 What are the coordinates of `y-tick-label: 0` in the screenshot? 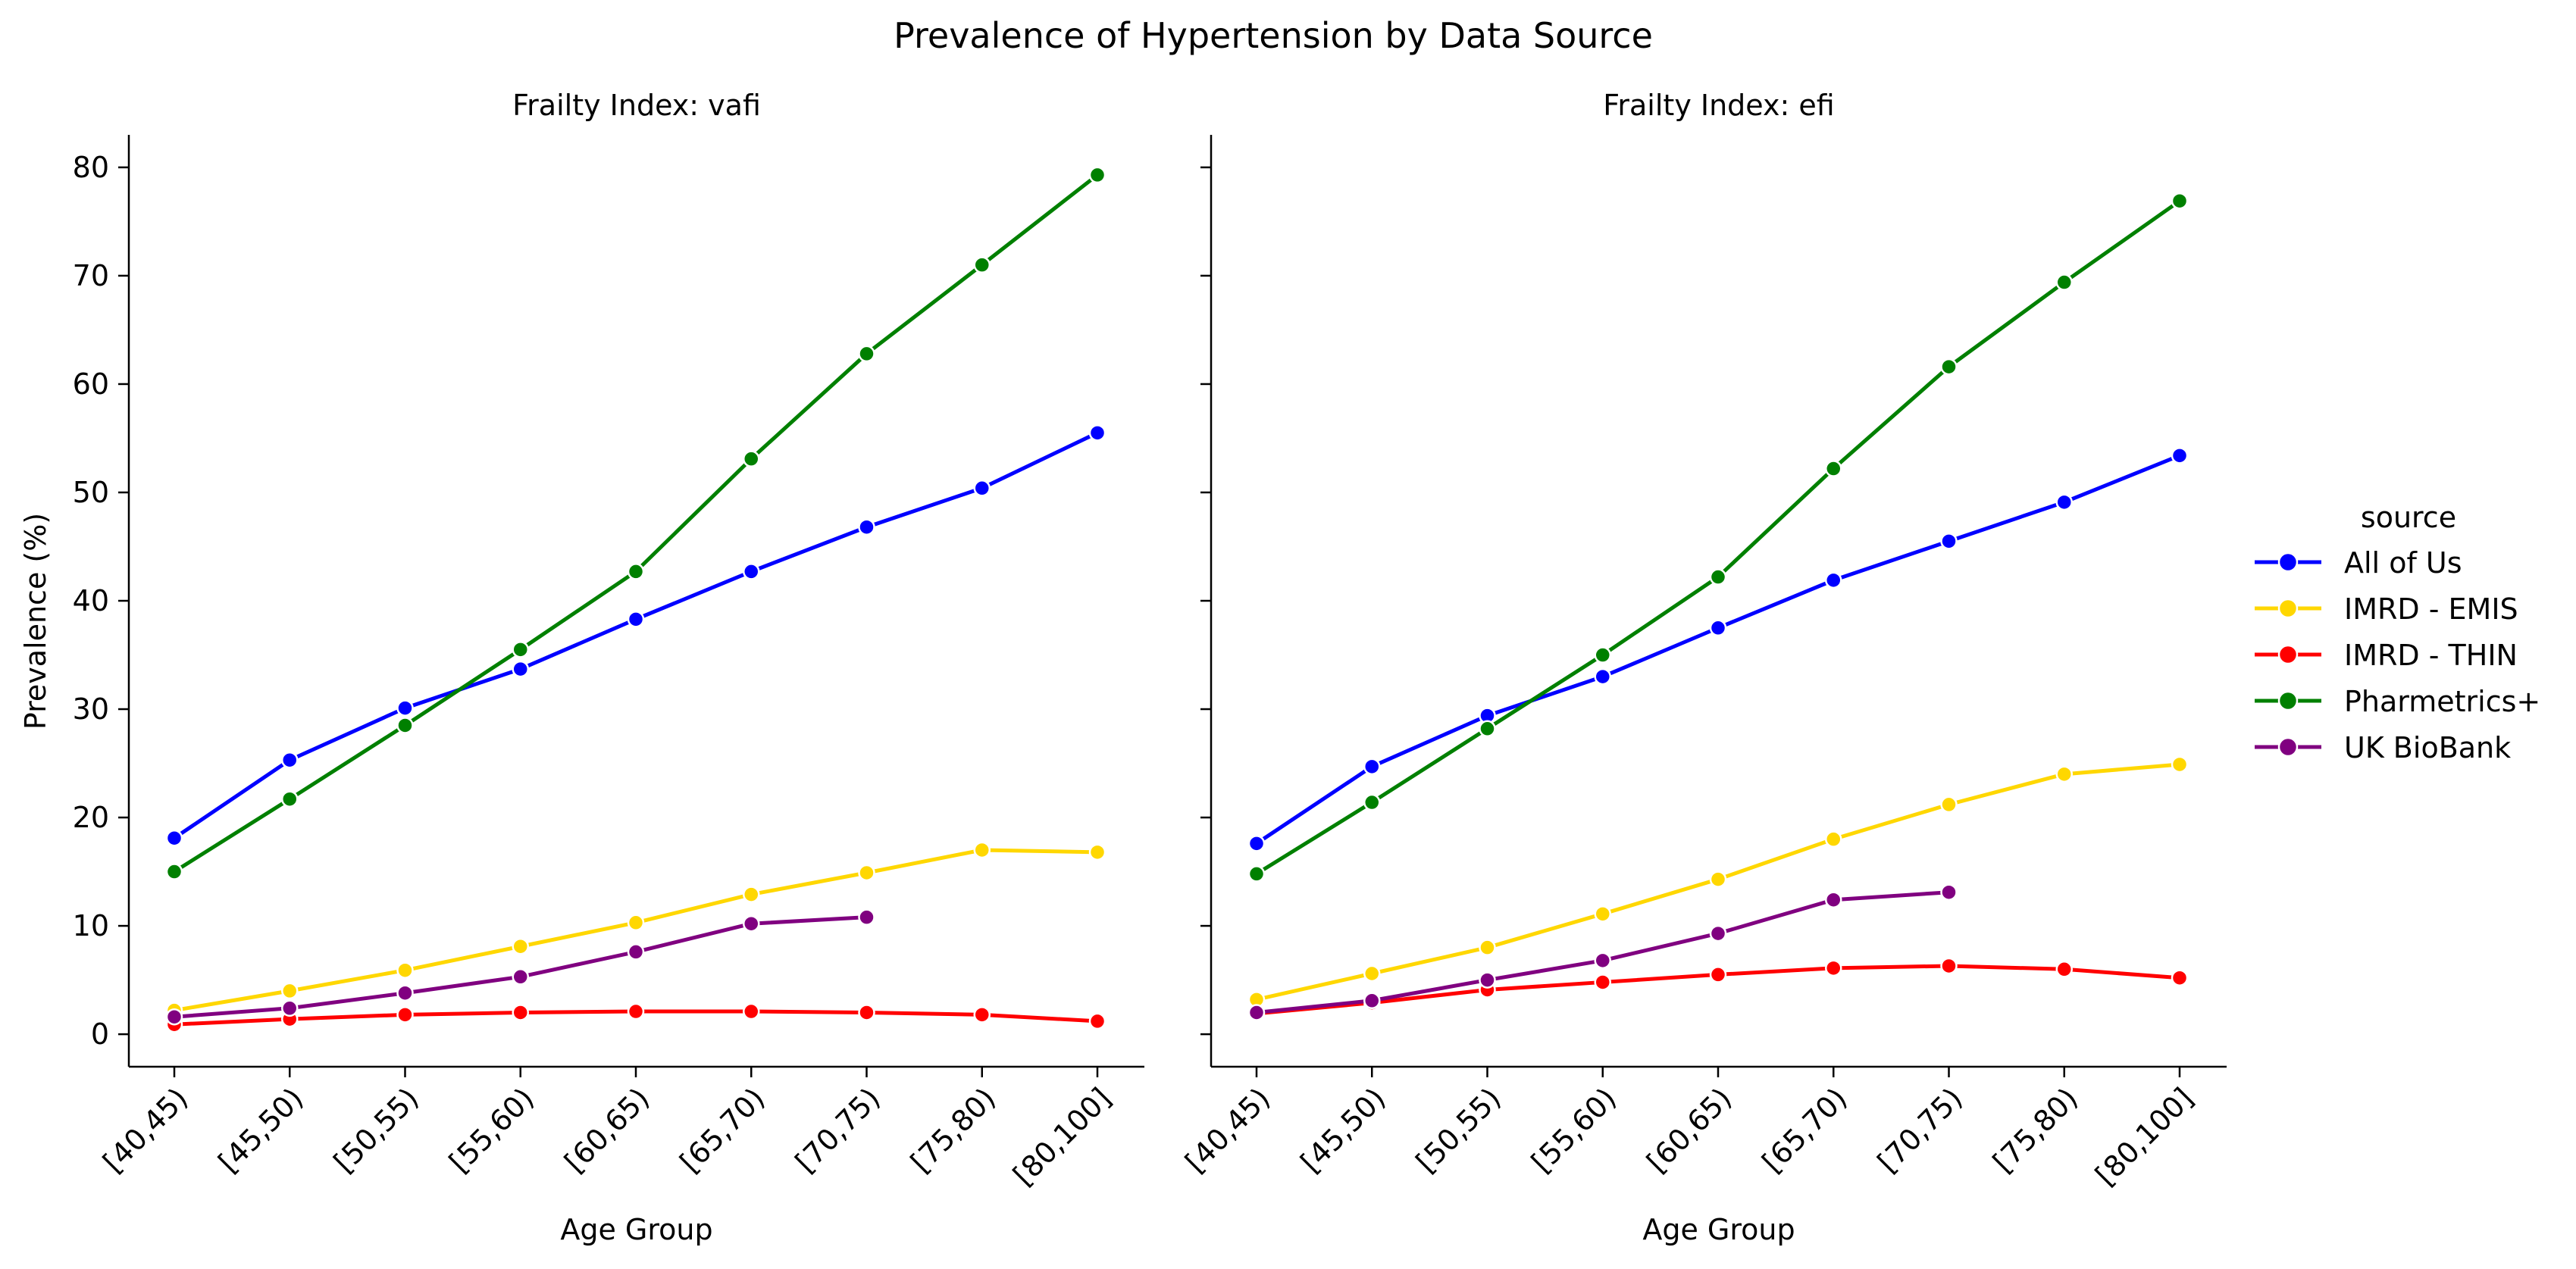 It's located at (100, 1034).